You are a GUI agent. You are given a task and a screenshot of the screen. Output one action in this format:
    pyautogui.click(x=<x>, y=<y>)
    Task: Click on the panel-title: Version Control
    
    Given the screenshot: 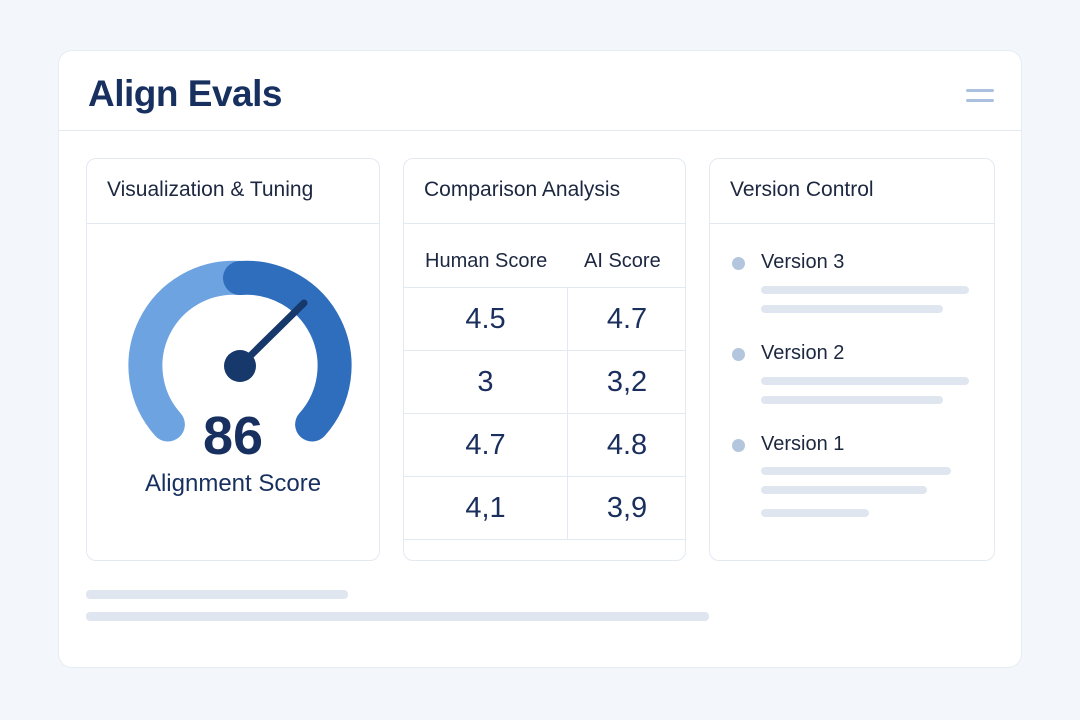 What is the action you would take?
    pyautogui.click(x=852, y=191)
    